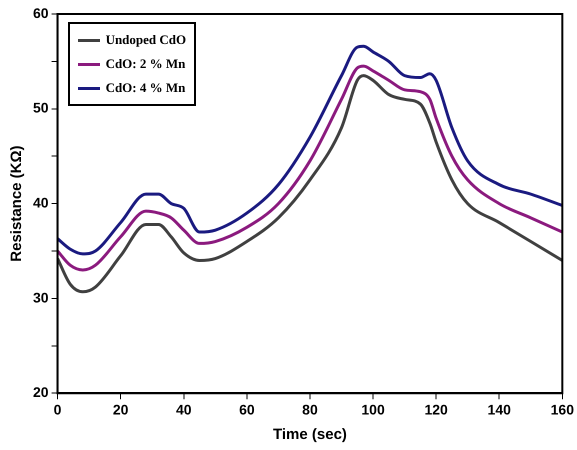 Image resolution: width=577 pixels, height=450 pixels. What do you see at coordinates (40, 297) in the screenshot?
I see `y-tick-label: 30` at bounding box center [40, 297].